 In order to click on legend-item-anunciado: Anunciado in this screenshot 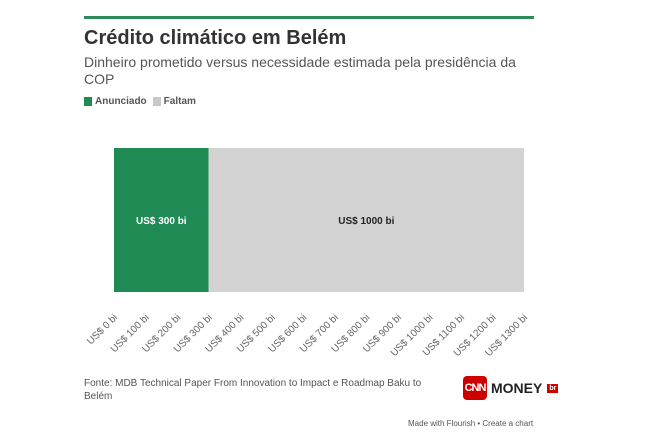, I will do `click(115, 101)`.